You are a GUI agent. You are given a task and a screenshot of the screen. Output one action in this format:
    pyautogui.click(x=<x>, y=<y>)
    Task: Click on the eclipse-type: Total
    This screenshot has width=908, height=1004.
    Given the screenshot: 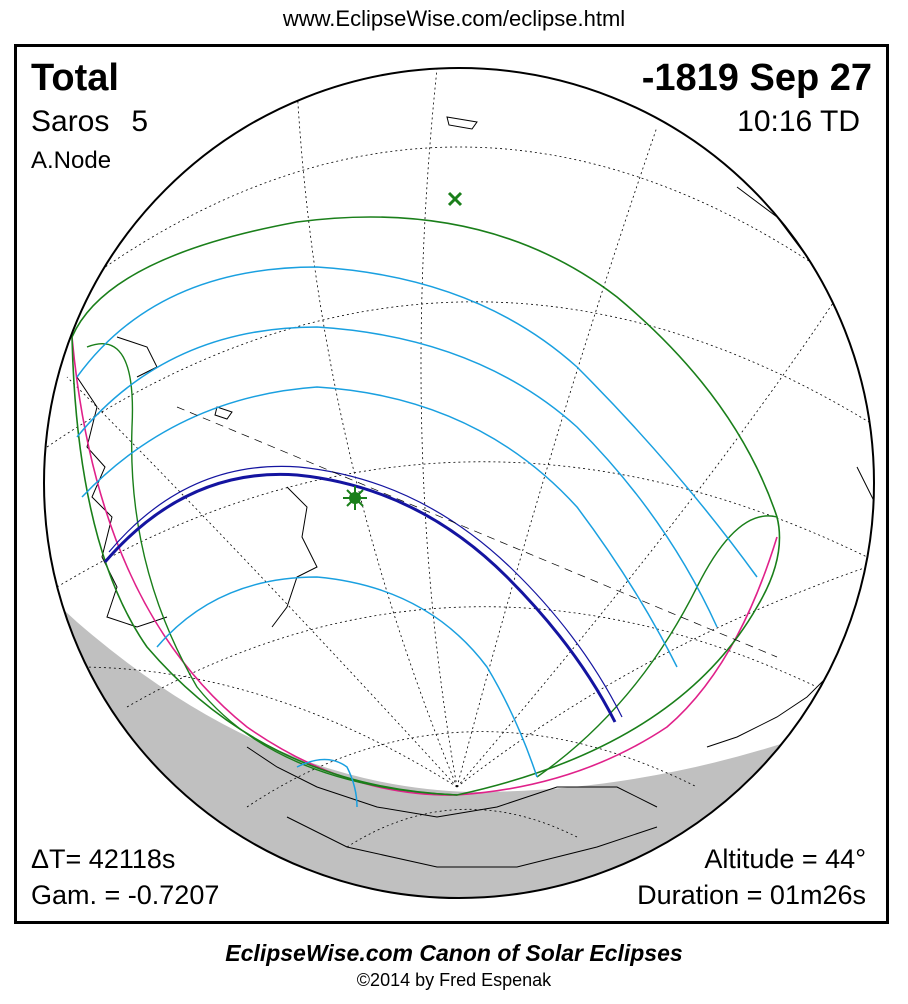 What is the action you would take?
    pyautogui.click(x=75, y=78)
    